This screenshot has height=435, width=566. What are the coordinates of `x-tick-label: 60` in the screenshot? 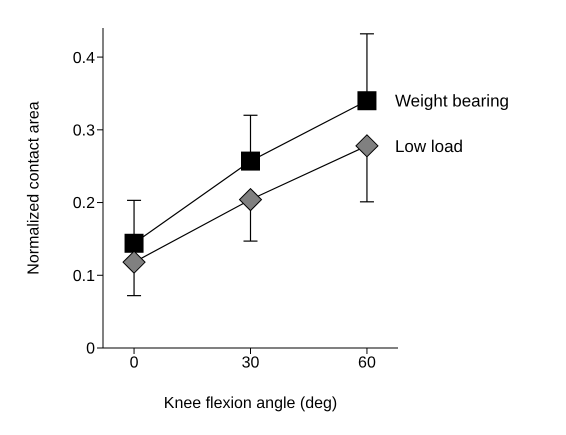 It's located at (367, 363).